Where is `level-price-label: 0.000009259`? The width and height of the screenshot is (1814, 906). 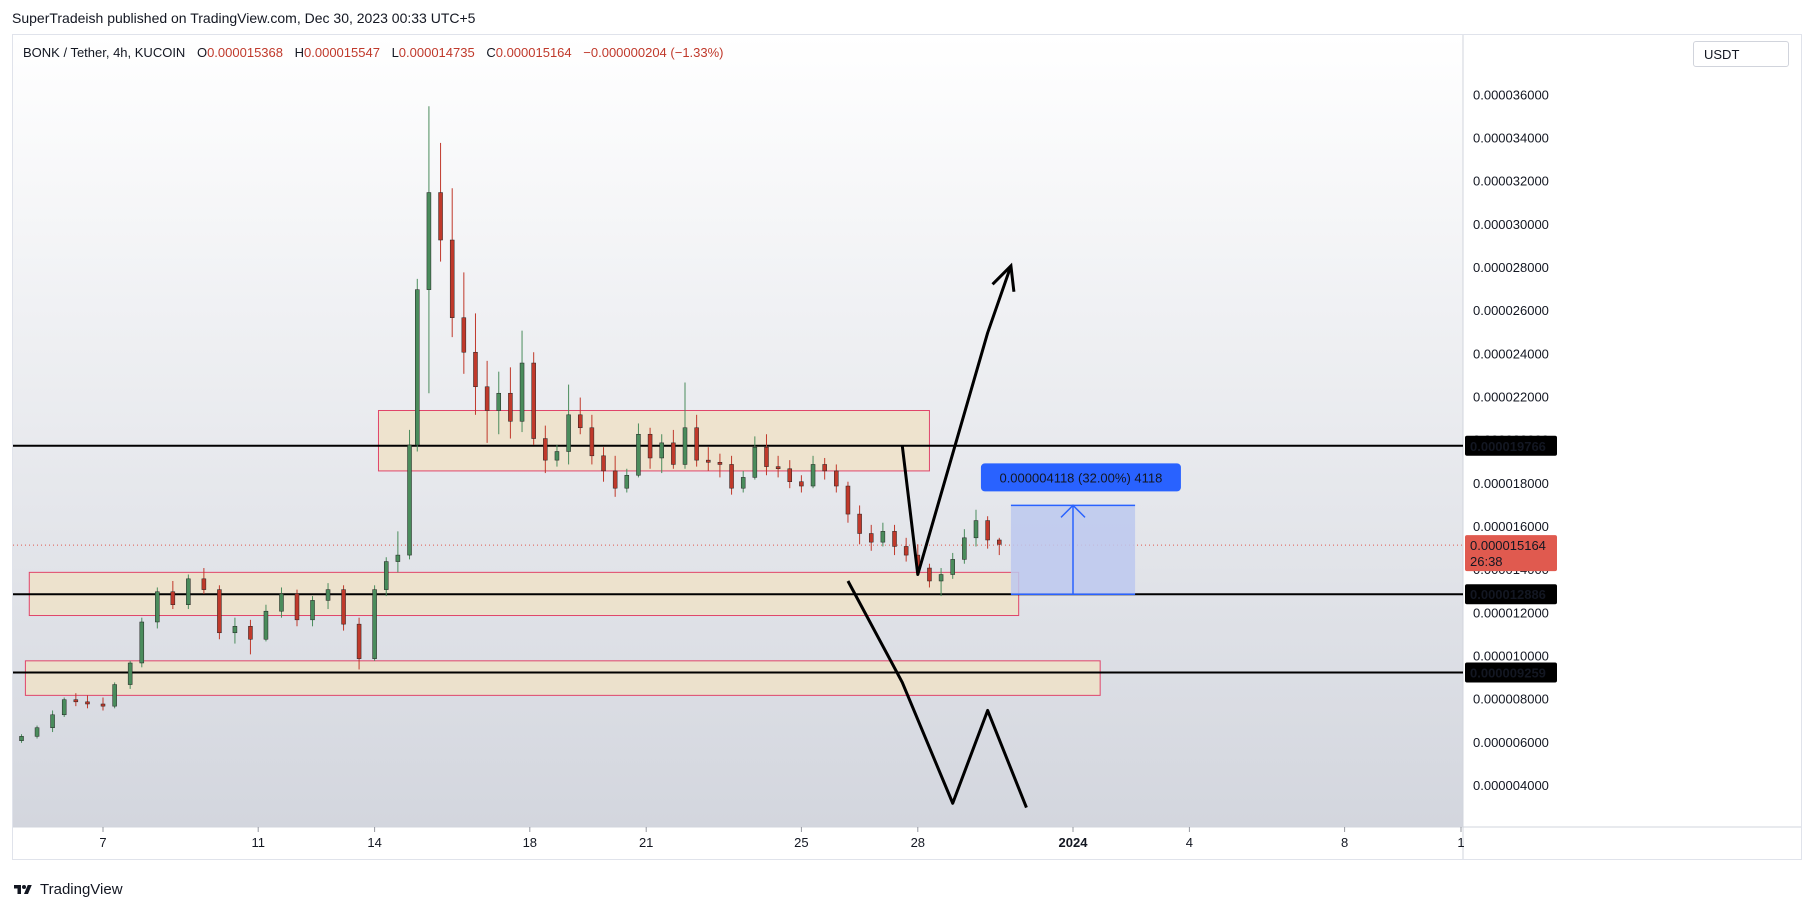
level-price-label: 0.000009259 is located at coordinates (1508, 673).